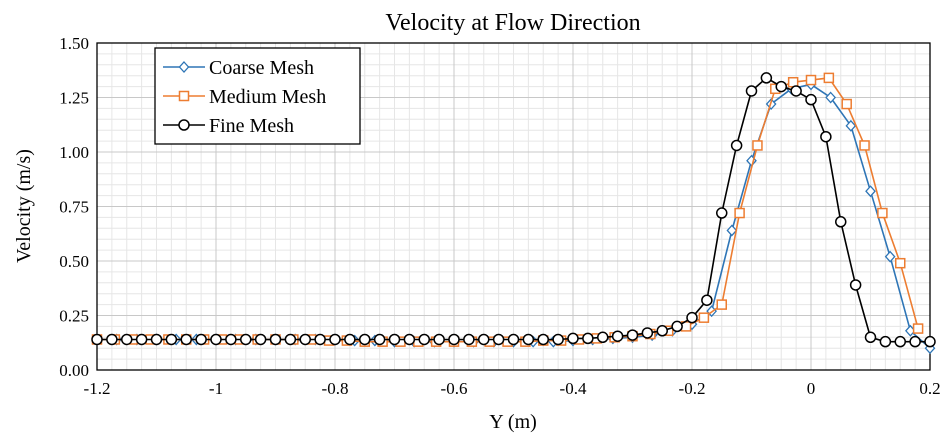 The image size is (943, 435). Describe the element at coordinates (184, 67) in the screenshot. I see `legend-marker-coarse-mesh` at that location.